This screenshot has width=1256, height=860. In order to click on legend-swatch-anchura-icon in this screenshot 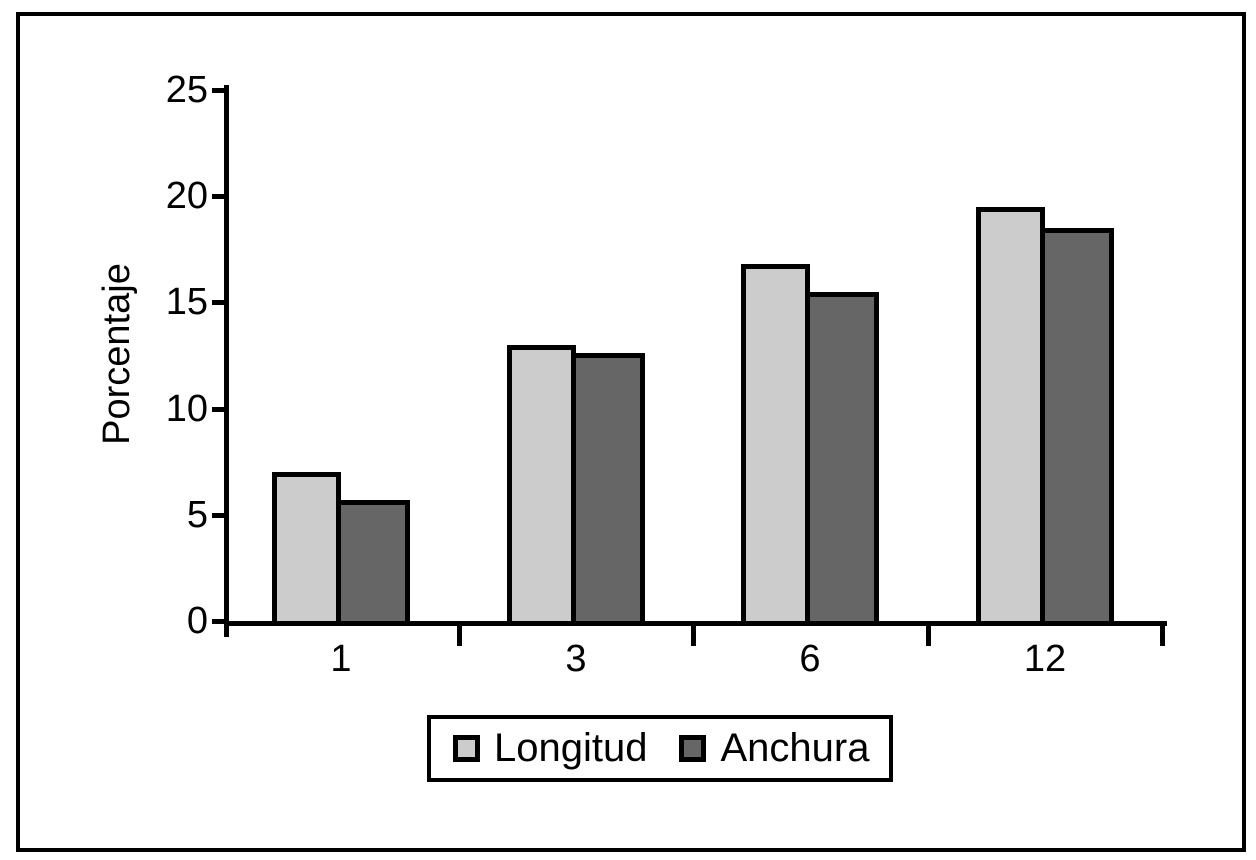, I will do `click(693, 748)`.